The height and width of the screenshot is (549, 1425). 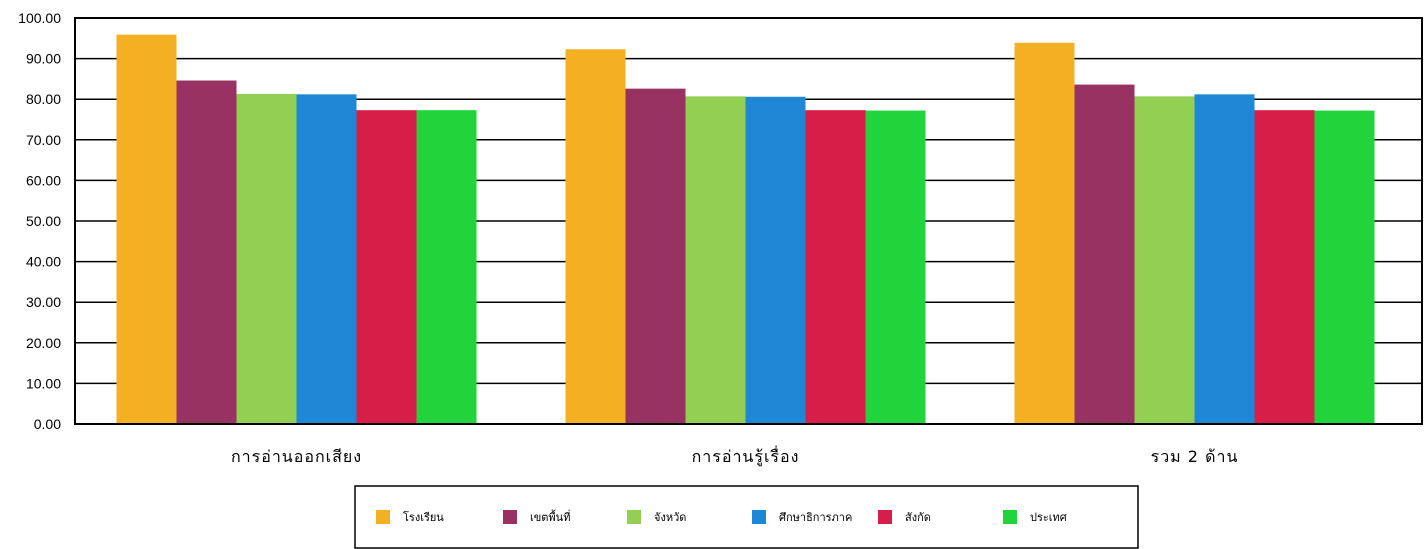 I want to click on y-tick-label: 60.00, so click(x=43, y=180).